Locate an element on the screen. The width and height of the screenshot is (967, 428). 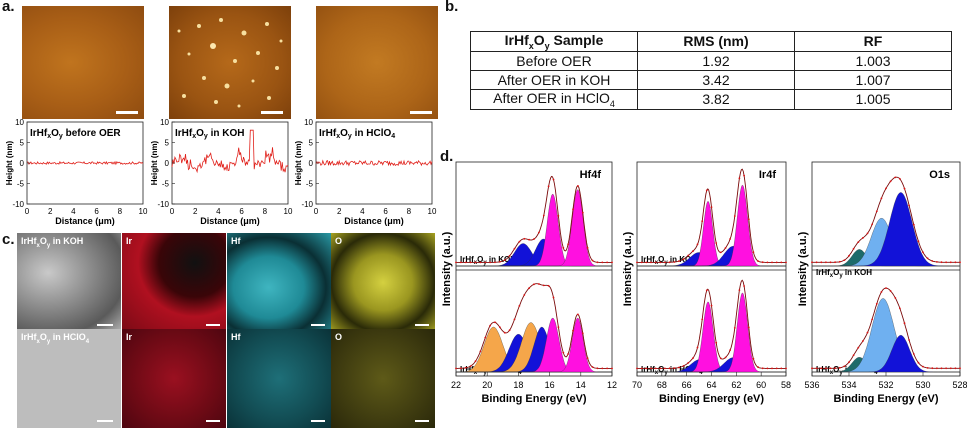
x-tick-label: 534 is located at coordinates (848, 385).